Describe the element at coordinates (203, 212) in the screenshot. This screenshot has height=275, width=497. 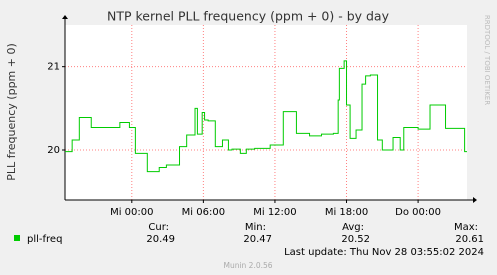
I see `x-tick-label: Mi 06:00` at that location.